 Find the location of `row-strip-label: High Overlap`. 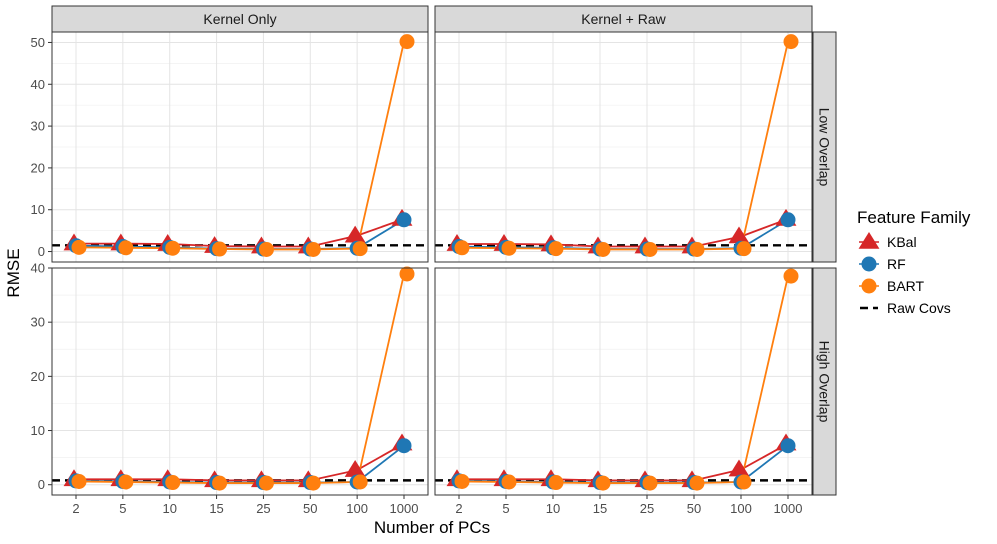

row-strip-label: High Overlap is located at coordinates (825, 382).